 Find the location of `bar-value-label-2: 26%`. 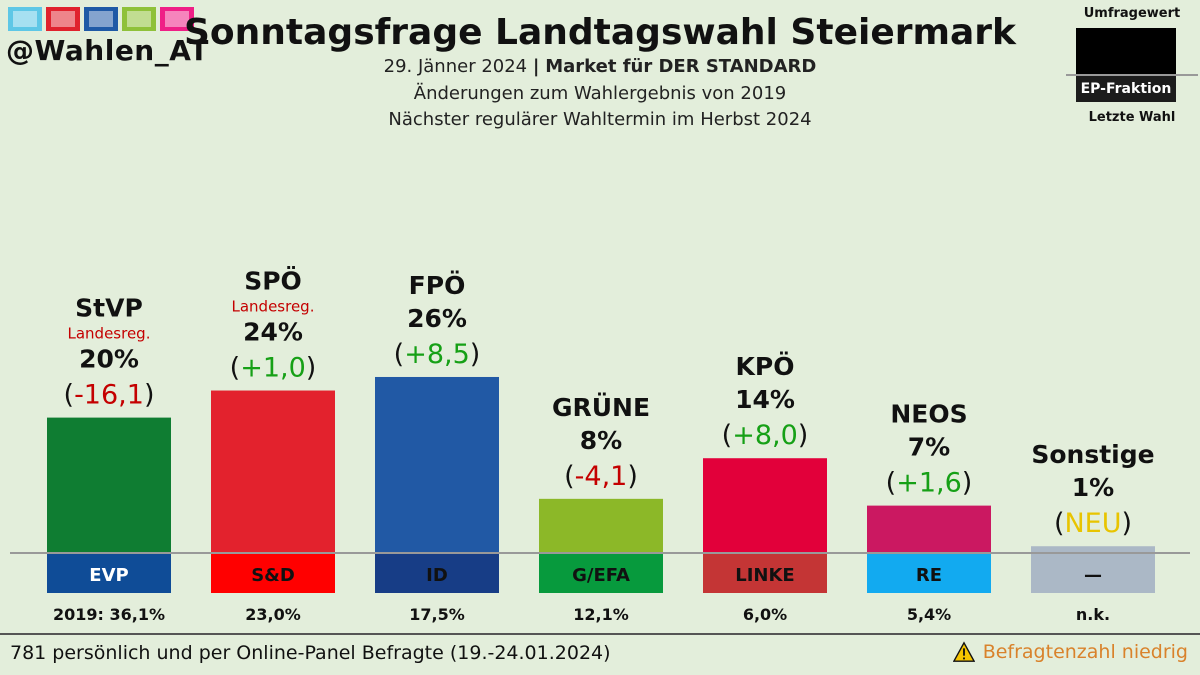

bar-value-label-2: 26% is located at coordinates (437, 318).